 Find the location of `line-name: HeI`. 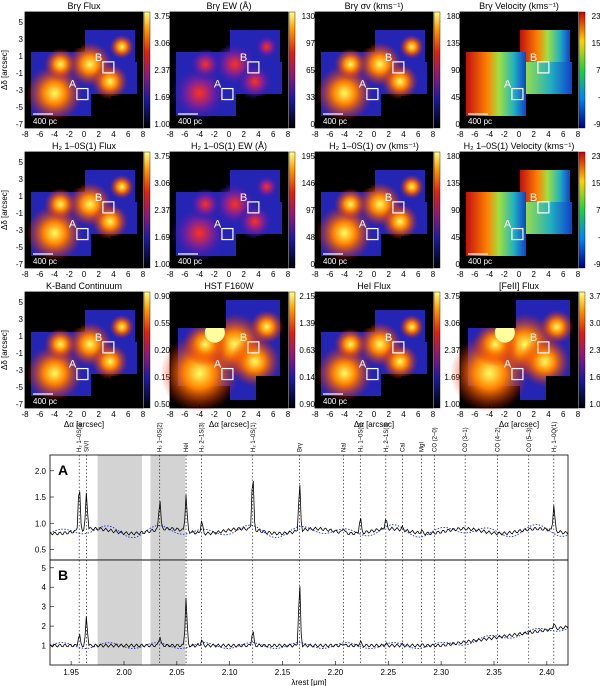

line-name: HeI is located at coordinates (187, 447).